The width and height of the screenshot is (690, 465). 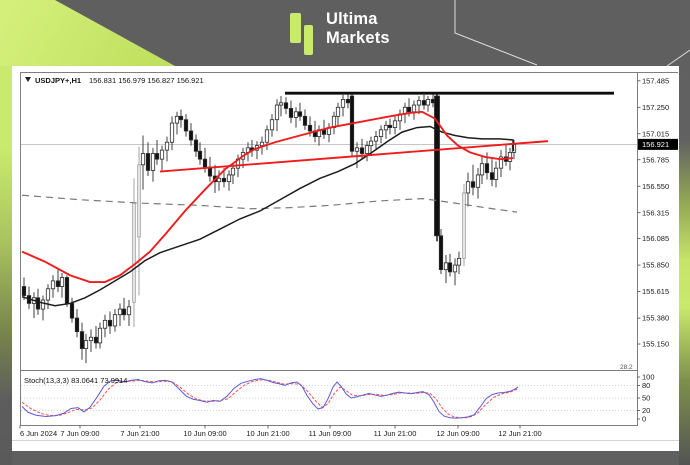 What do you see at coordinates (655, 107) in the screenshot?
I see `price-axis-label: 157.250` at bounding box center [655, 107].